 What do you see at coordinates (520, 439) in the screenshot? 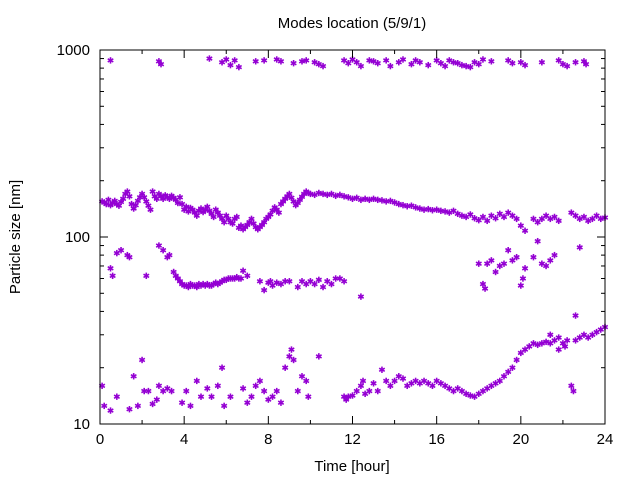
I see `x-tick-label: 20` at bounding box center [520, 439].